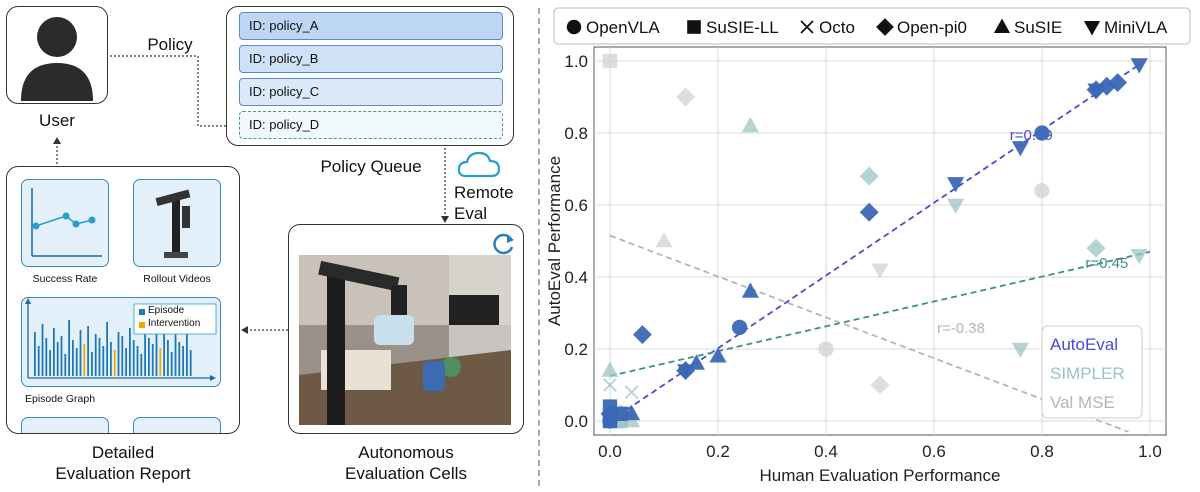 The width and height of the screenshot is (1200, 492). I want to click on y-tick-label: 0.6, so click(576, 205).